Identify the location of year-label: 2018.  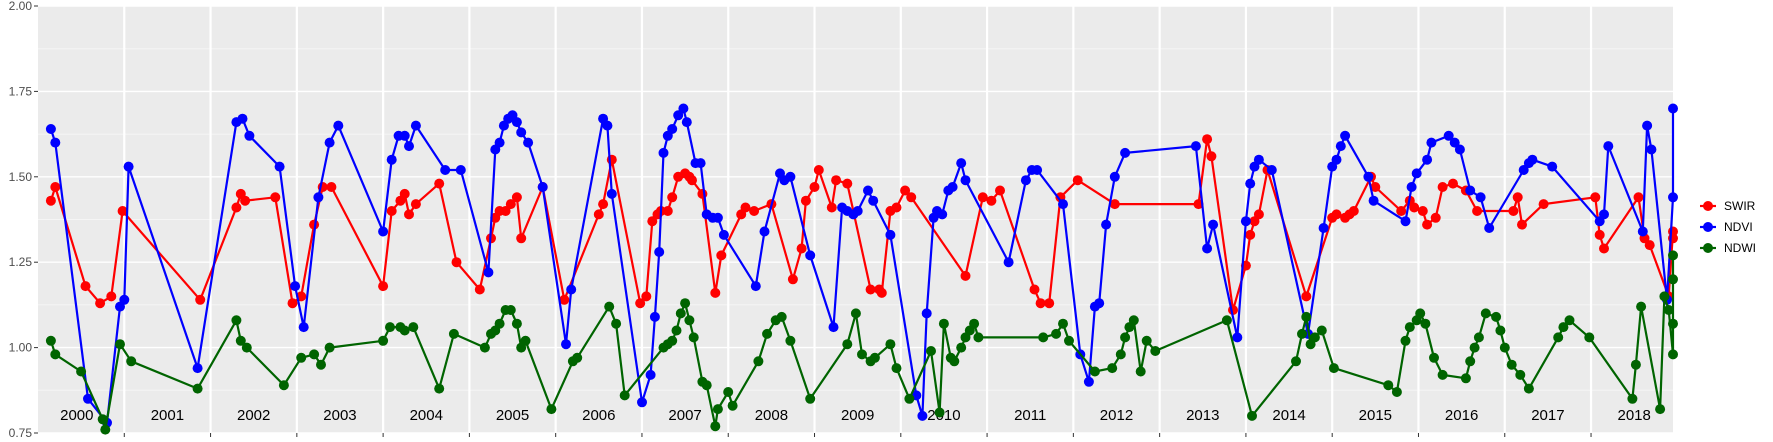
(1633, 415).